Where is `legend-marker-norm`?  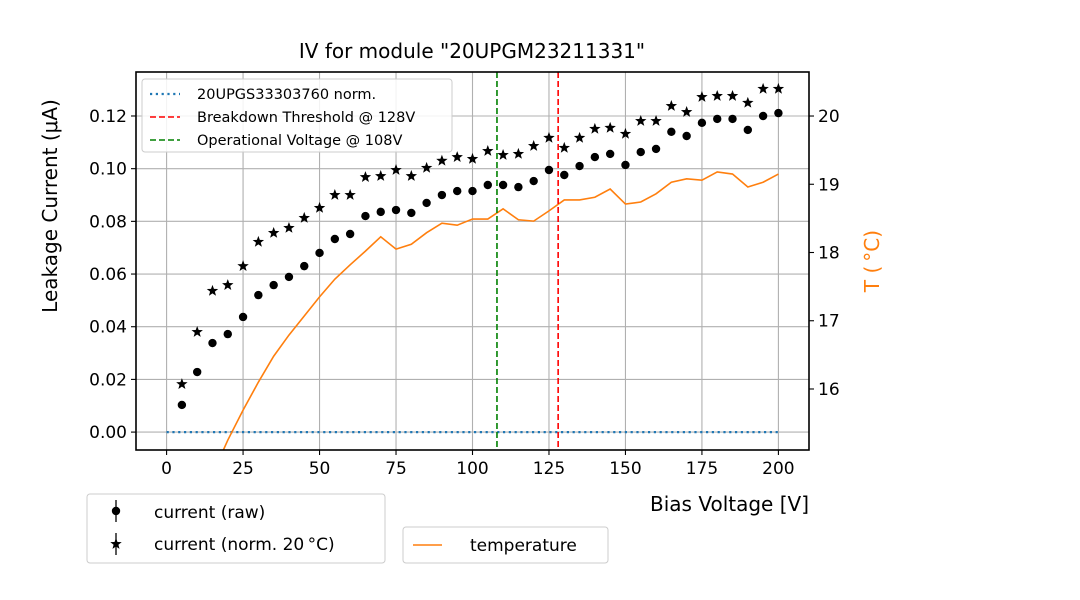 legend-marker-norm is located at coordinates (116, 544).